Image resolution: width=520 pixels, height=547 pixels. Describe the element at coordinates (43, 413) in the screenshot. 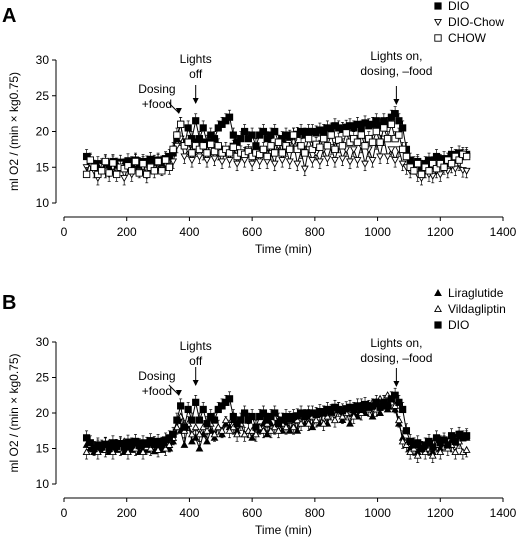

I see `y-tick-label: 20` at that location.